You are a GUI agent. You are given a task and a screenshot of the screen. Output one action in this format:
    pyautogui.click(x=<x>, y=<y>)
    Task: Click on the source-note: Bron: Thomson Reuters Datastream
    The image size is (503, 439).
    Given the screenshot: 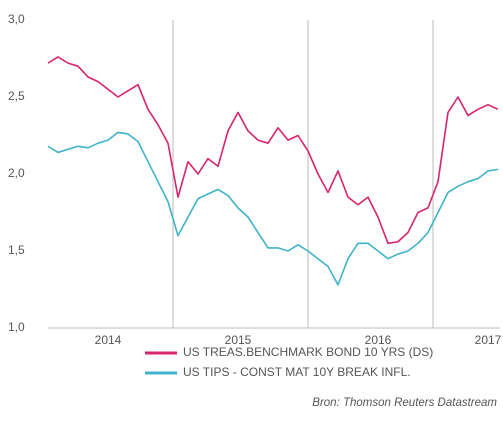 What is the action you would take?
    pyautogui.click(x=404, y=403)
    